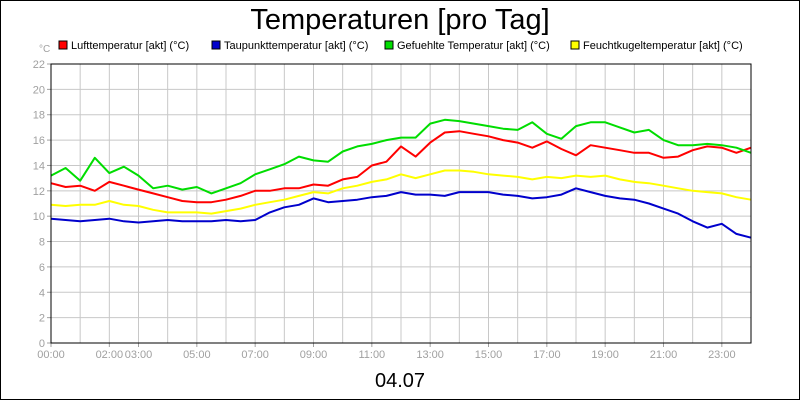  I want to click on x-tick-label: 15:00, so click(489, 355).